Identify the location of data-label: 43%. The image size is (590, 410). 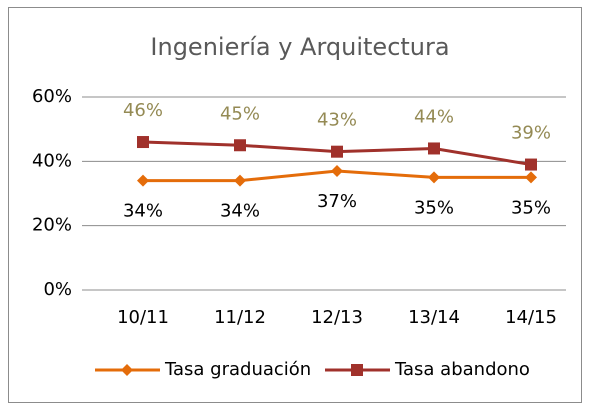
(337, 120).